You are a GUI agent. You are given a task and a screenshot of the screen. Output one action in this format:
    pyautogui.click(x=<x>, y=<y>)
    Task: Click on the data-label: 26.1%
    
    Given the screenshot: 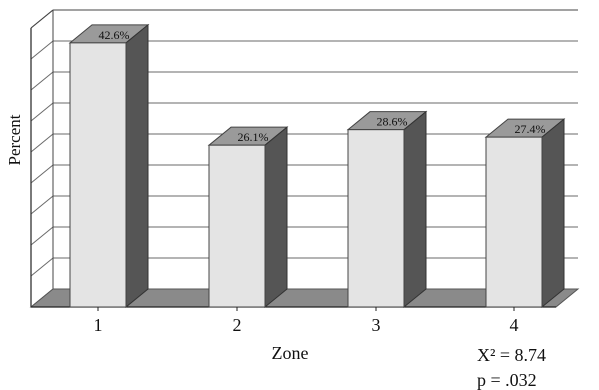 What is the action you would take?
    pyautogui.click(x=253, y=137)
    